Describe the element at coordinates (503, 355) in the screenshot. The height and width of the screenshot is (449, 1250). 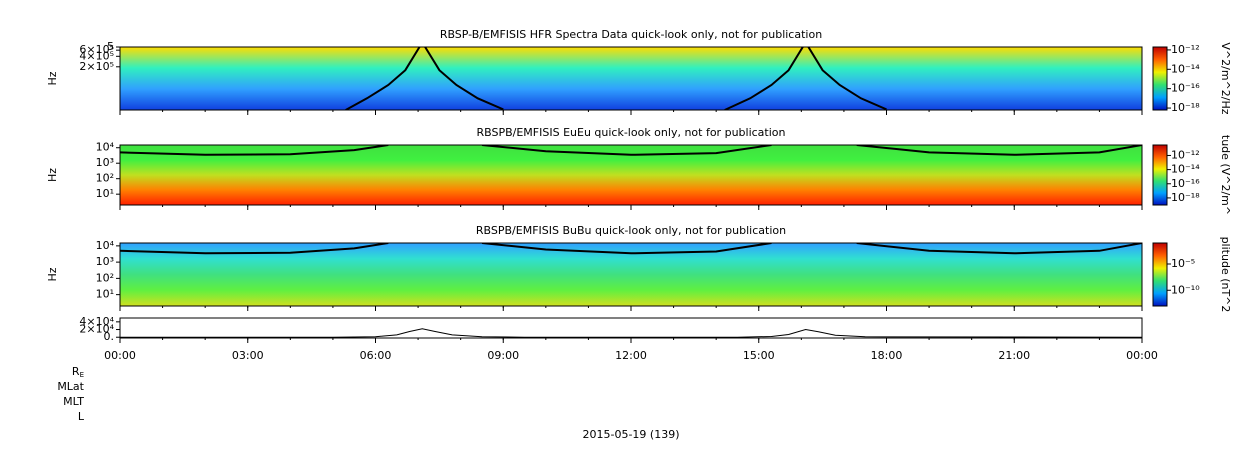
I see `x-tick-label: 09:00` at that location.